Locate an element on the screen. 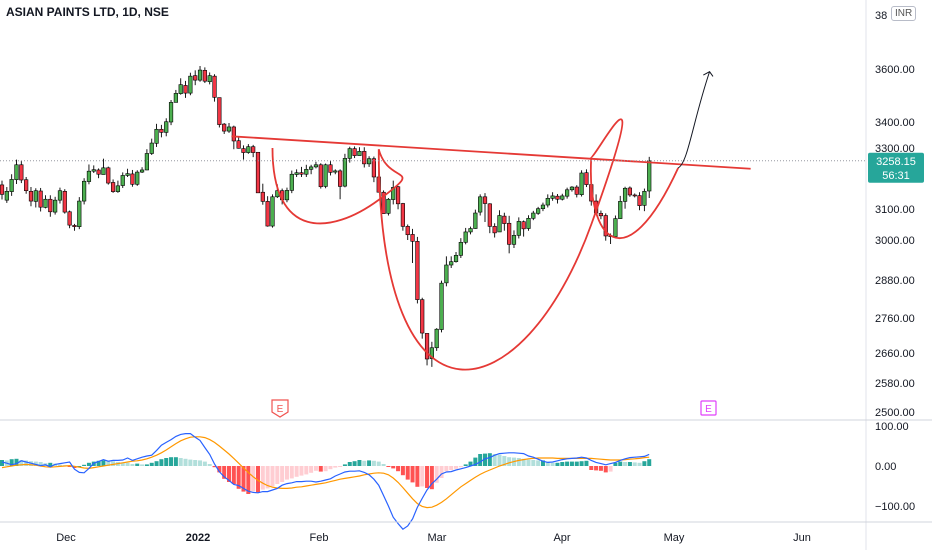  time-tick-label: May is located at coordinates (674, 538).